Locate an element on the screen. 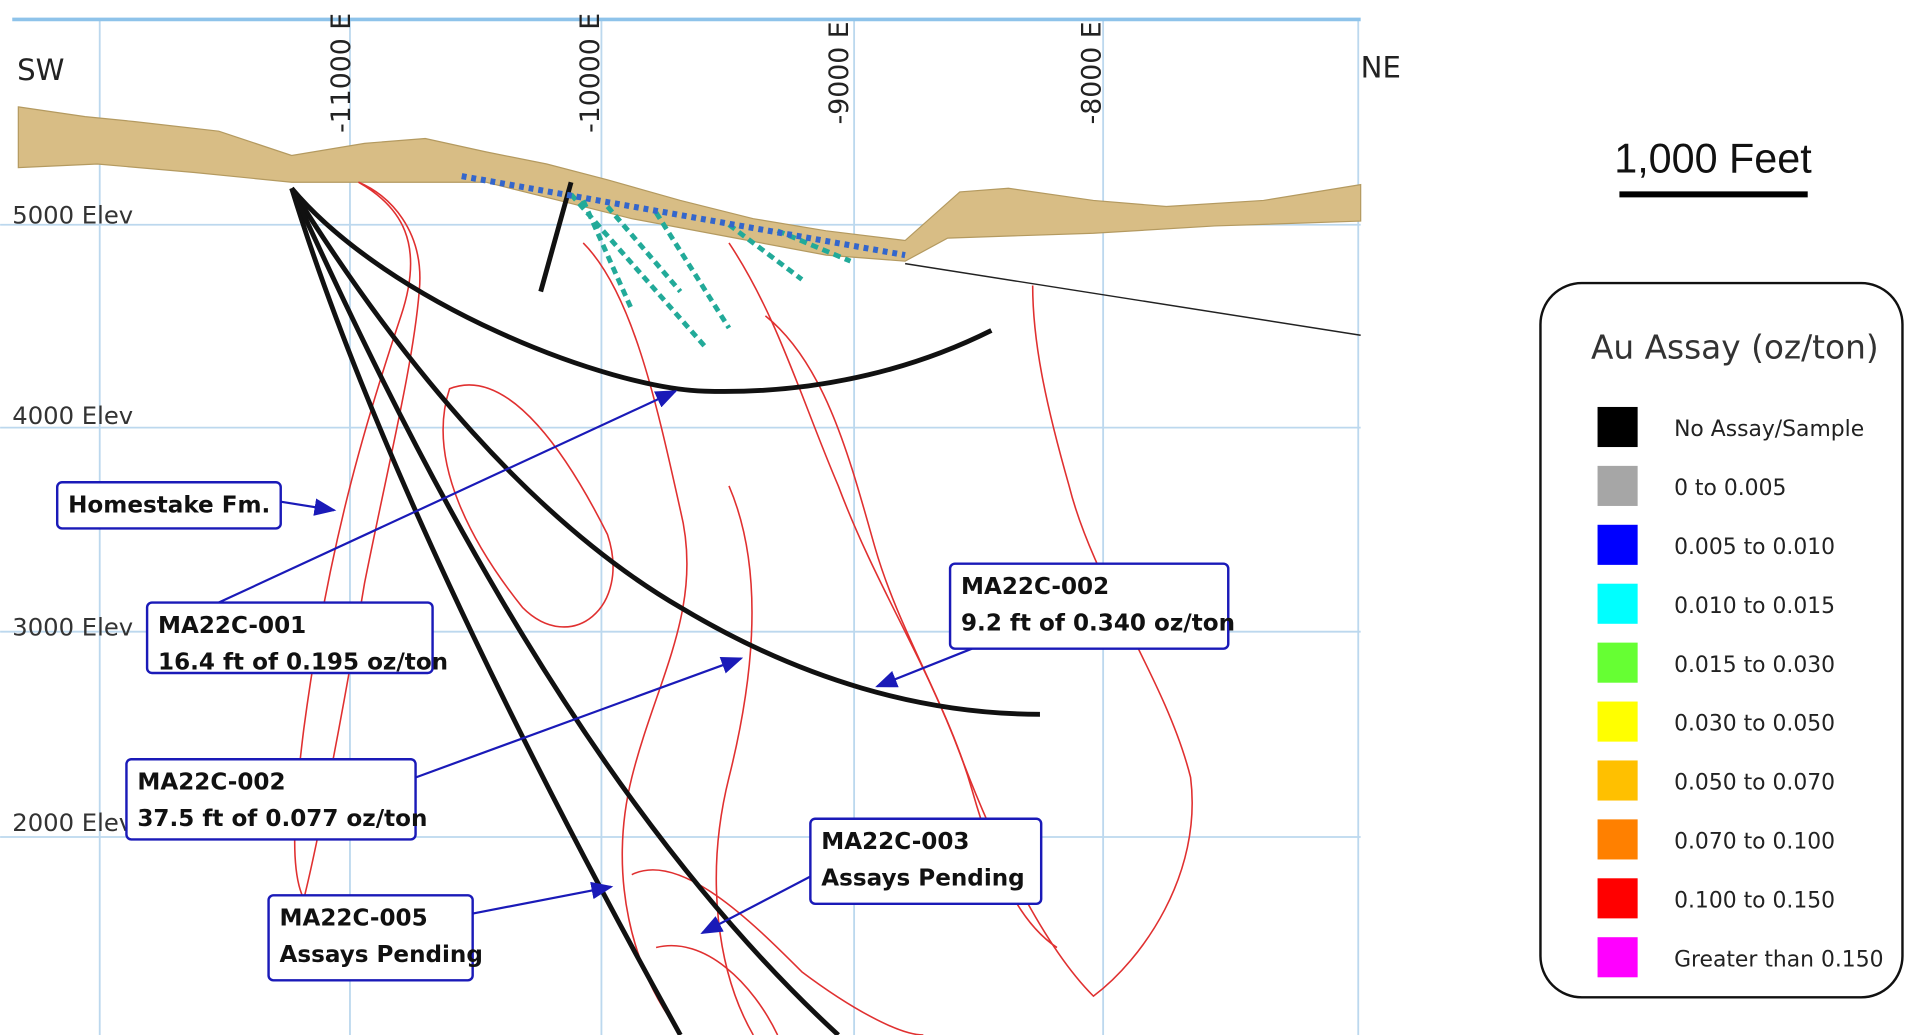 This screenshot has width=1905, height=1035. callout-text: MA22C-003 is located at coordinates (895, 842).